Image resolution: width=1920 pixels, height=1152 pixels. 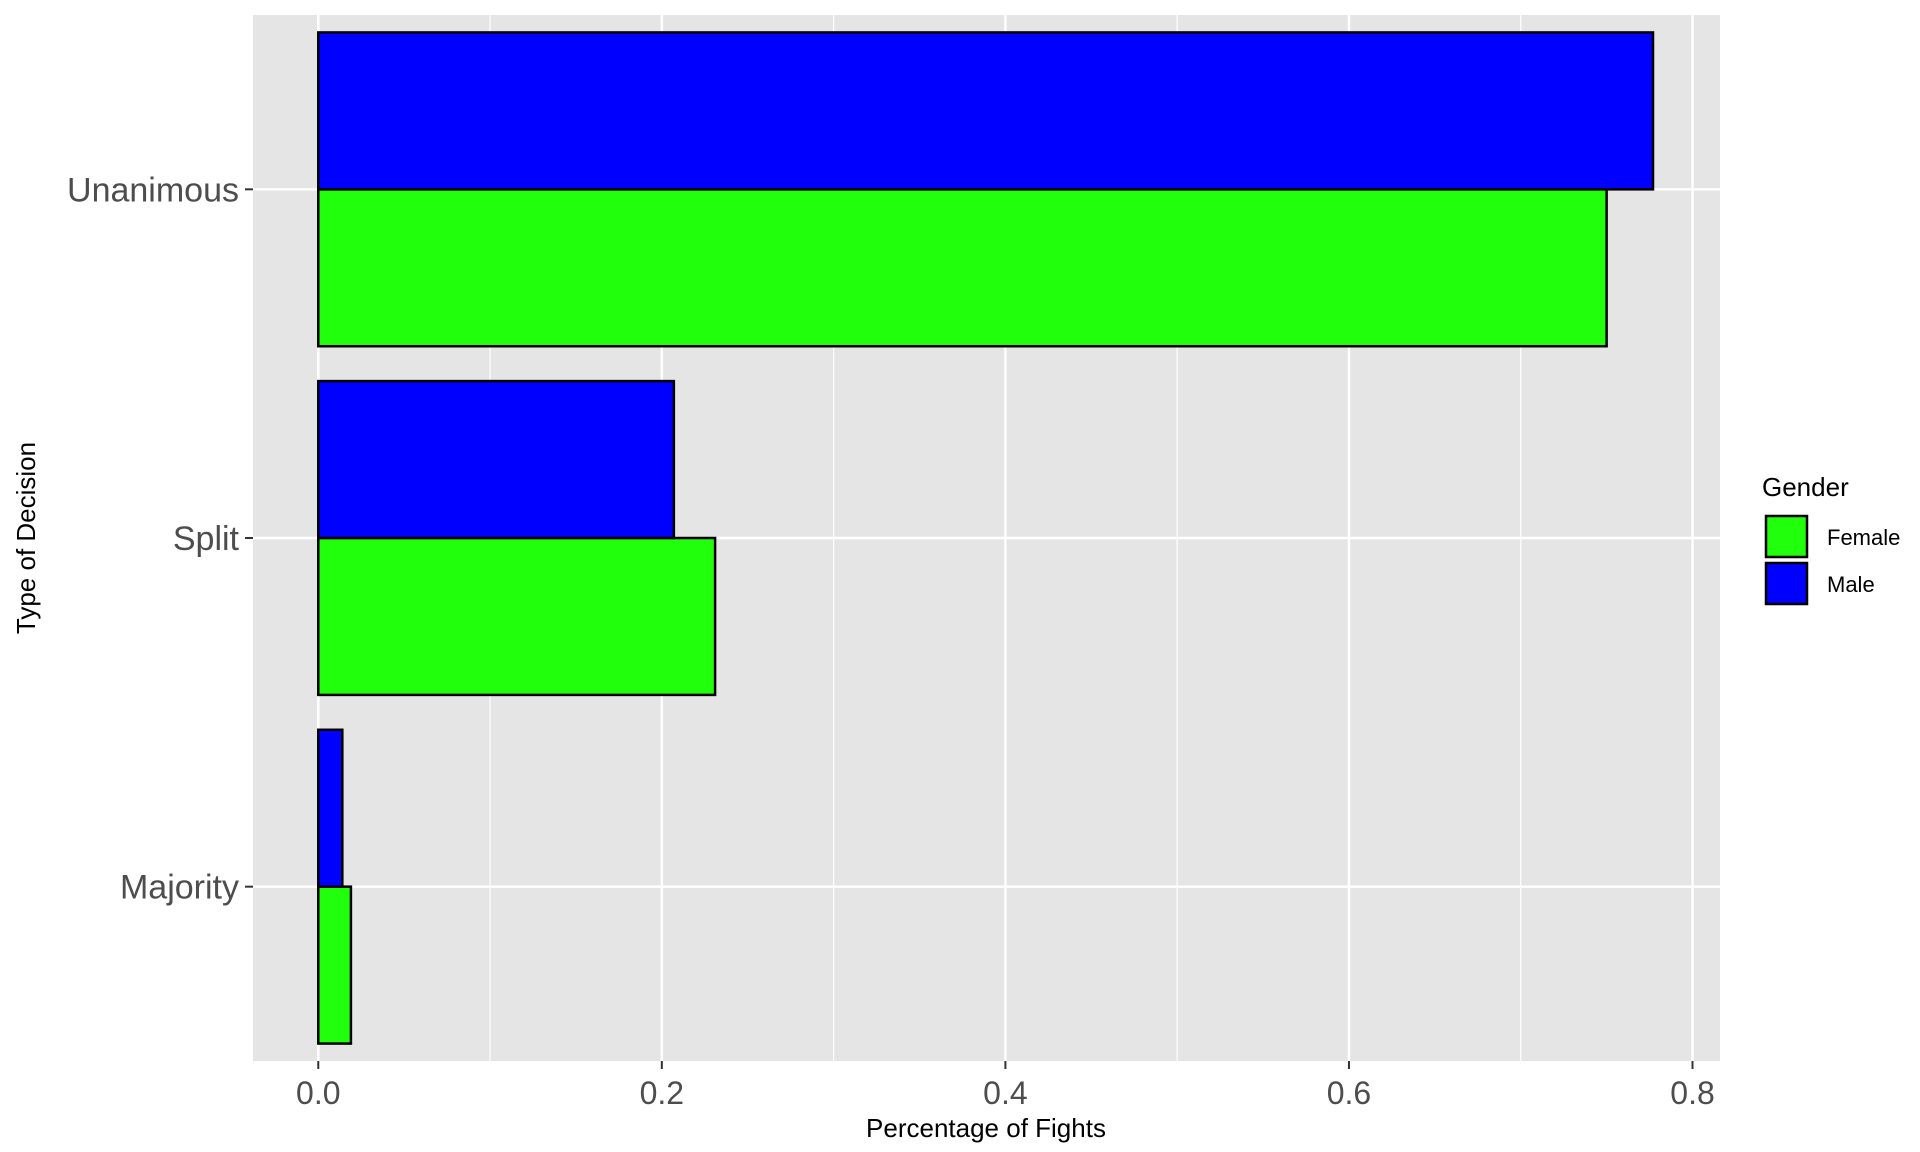 I want to click on x-axis-title: Percentage of Fights, so click(x=986, y=1128).